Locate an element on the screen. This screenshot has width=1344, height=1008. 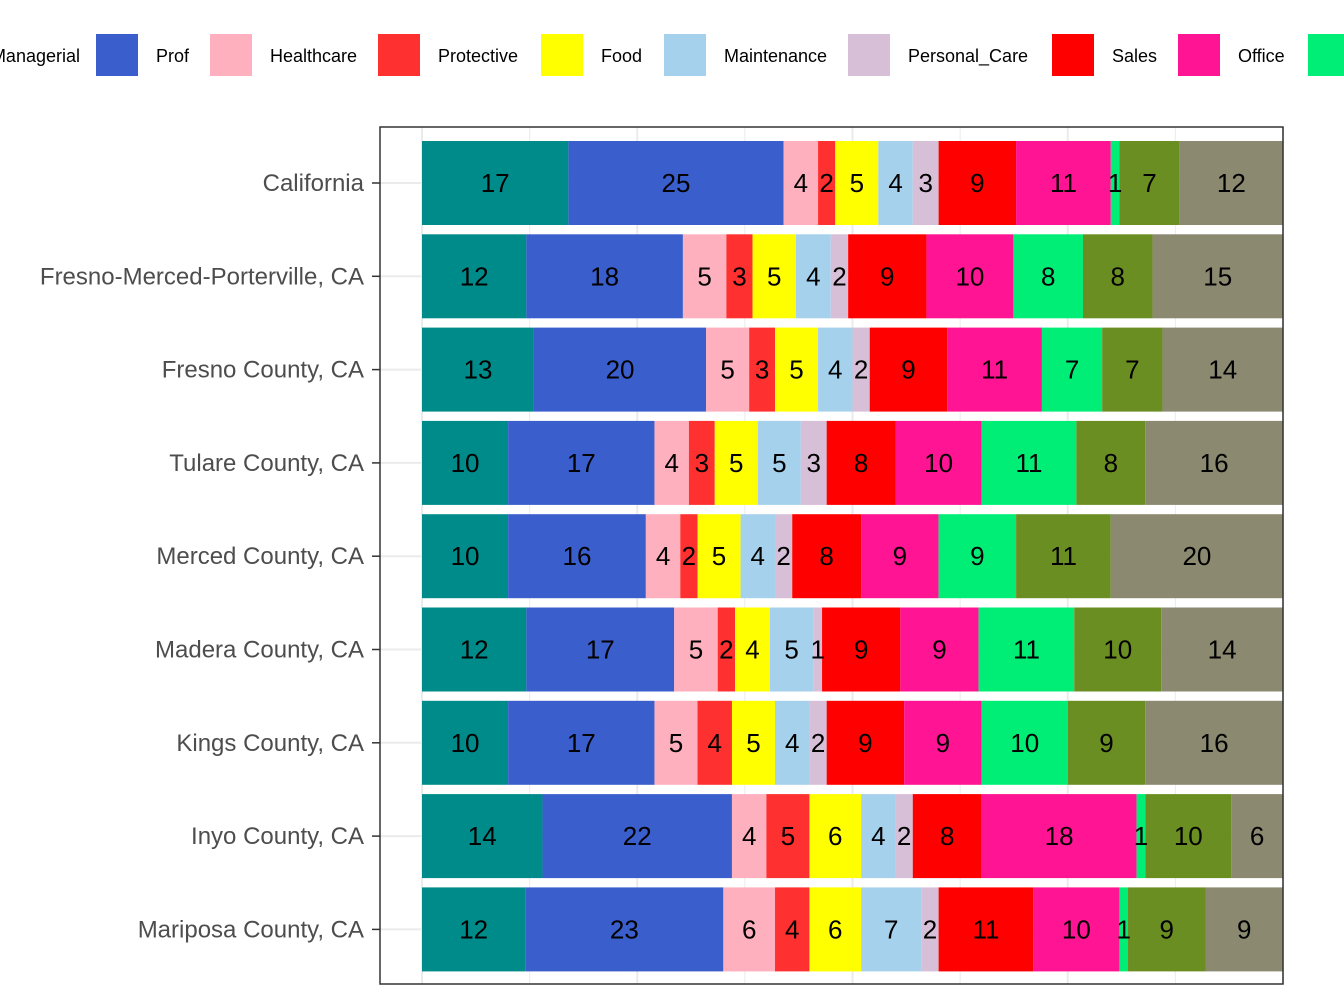
legend-label-healthcare: Healthcare is located at coordinates (313, 56).